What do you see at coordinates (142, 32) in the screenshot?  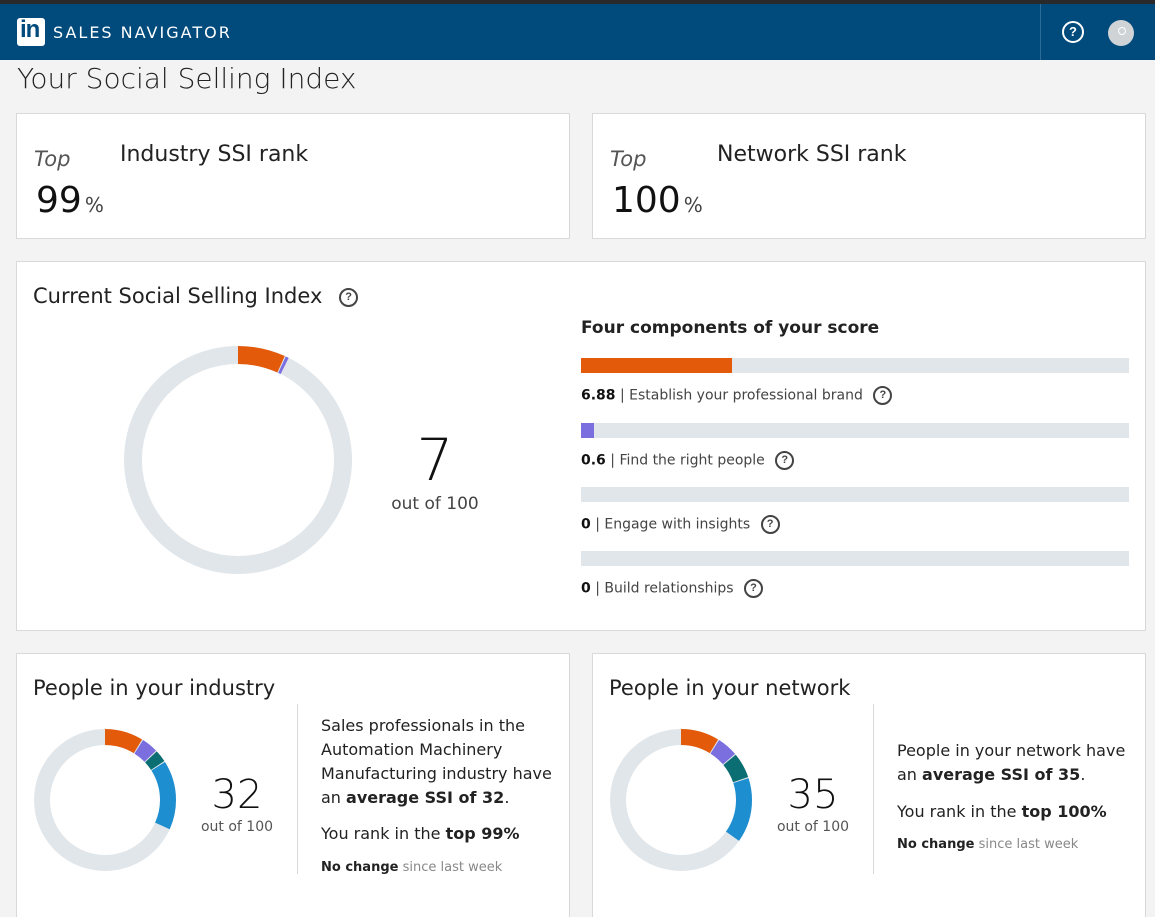 I see `brand-name: SALES NAVIGATOR` at bounding box center [142, 32].